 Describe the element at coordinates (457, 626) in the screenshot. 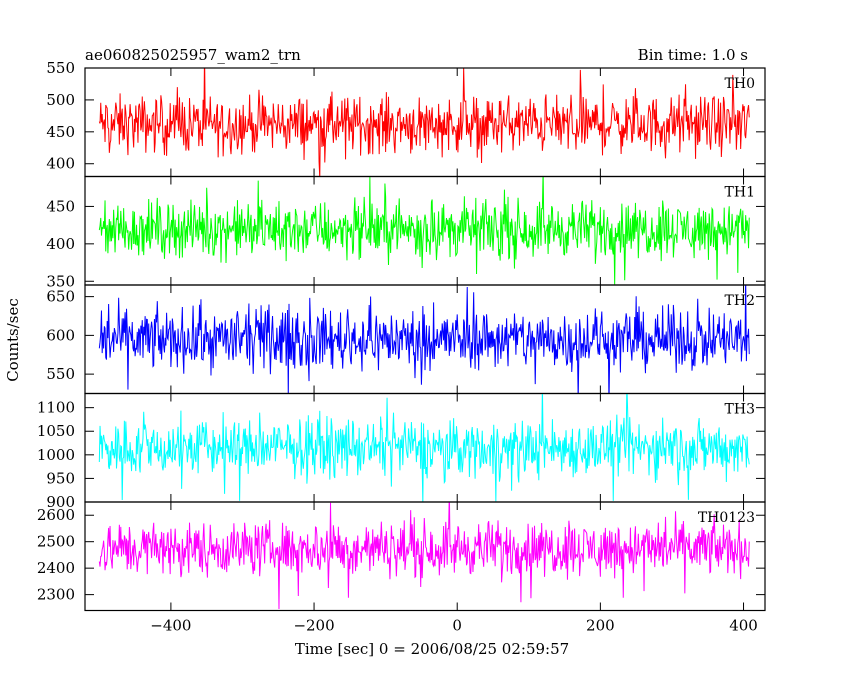

I see `x-tick-label: 0` at that location.